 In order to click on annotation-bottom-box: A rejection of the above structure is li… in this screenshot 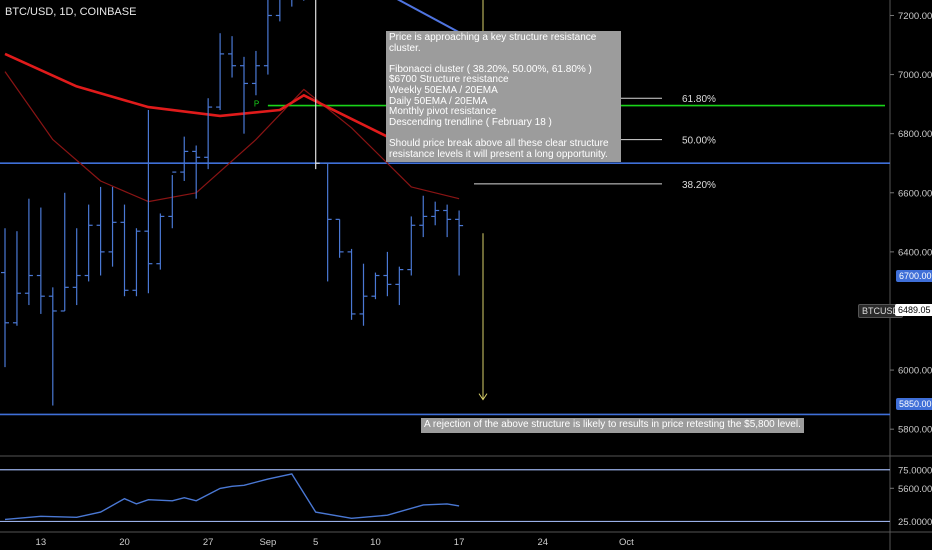, I will do `click(612, 425)`.